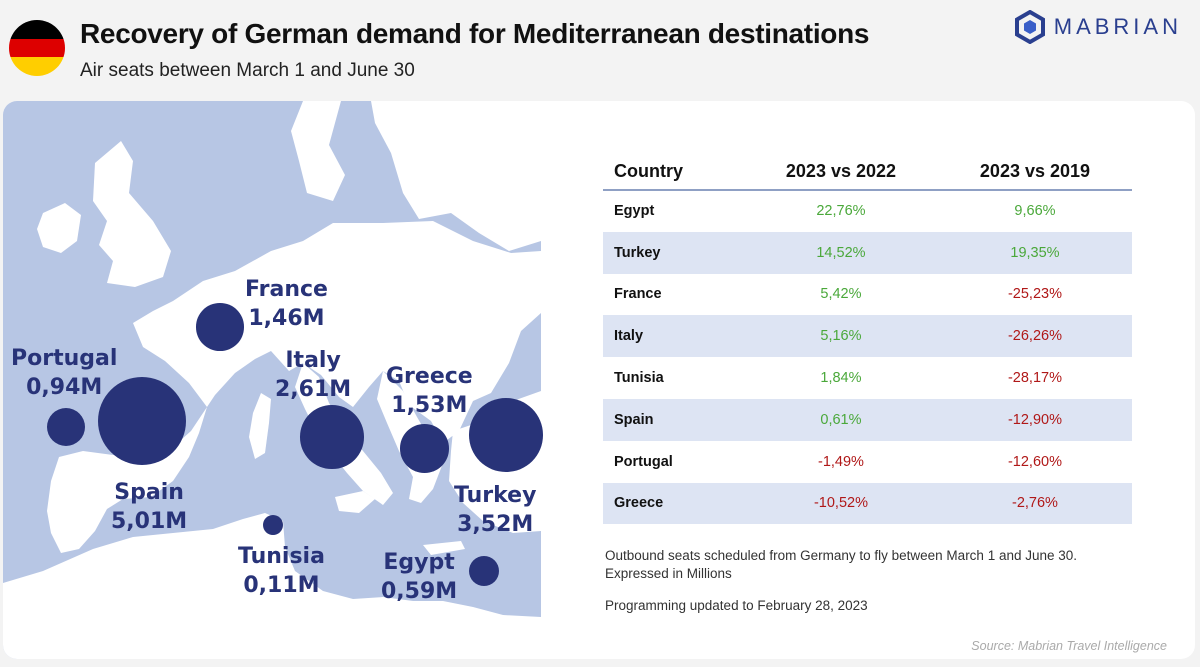  Describe the element at coordinates (638, 294) in the screenshot. I see `cell-country: France` at that location.